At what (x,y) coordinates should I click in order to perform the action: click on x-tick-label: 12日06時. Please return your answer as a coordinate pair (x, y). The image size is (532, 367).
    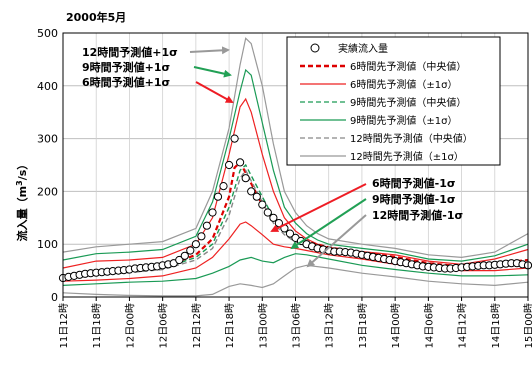
    Looking at the image, I should click on (164, 325).